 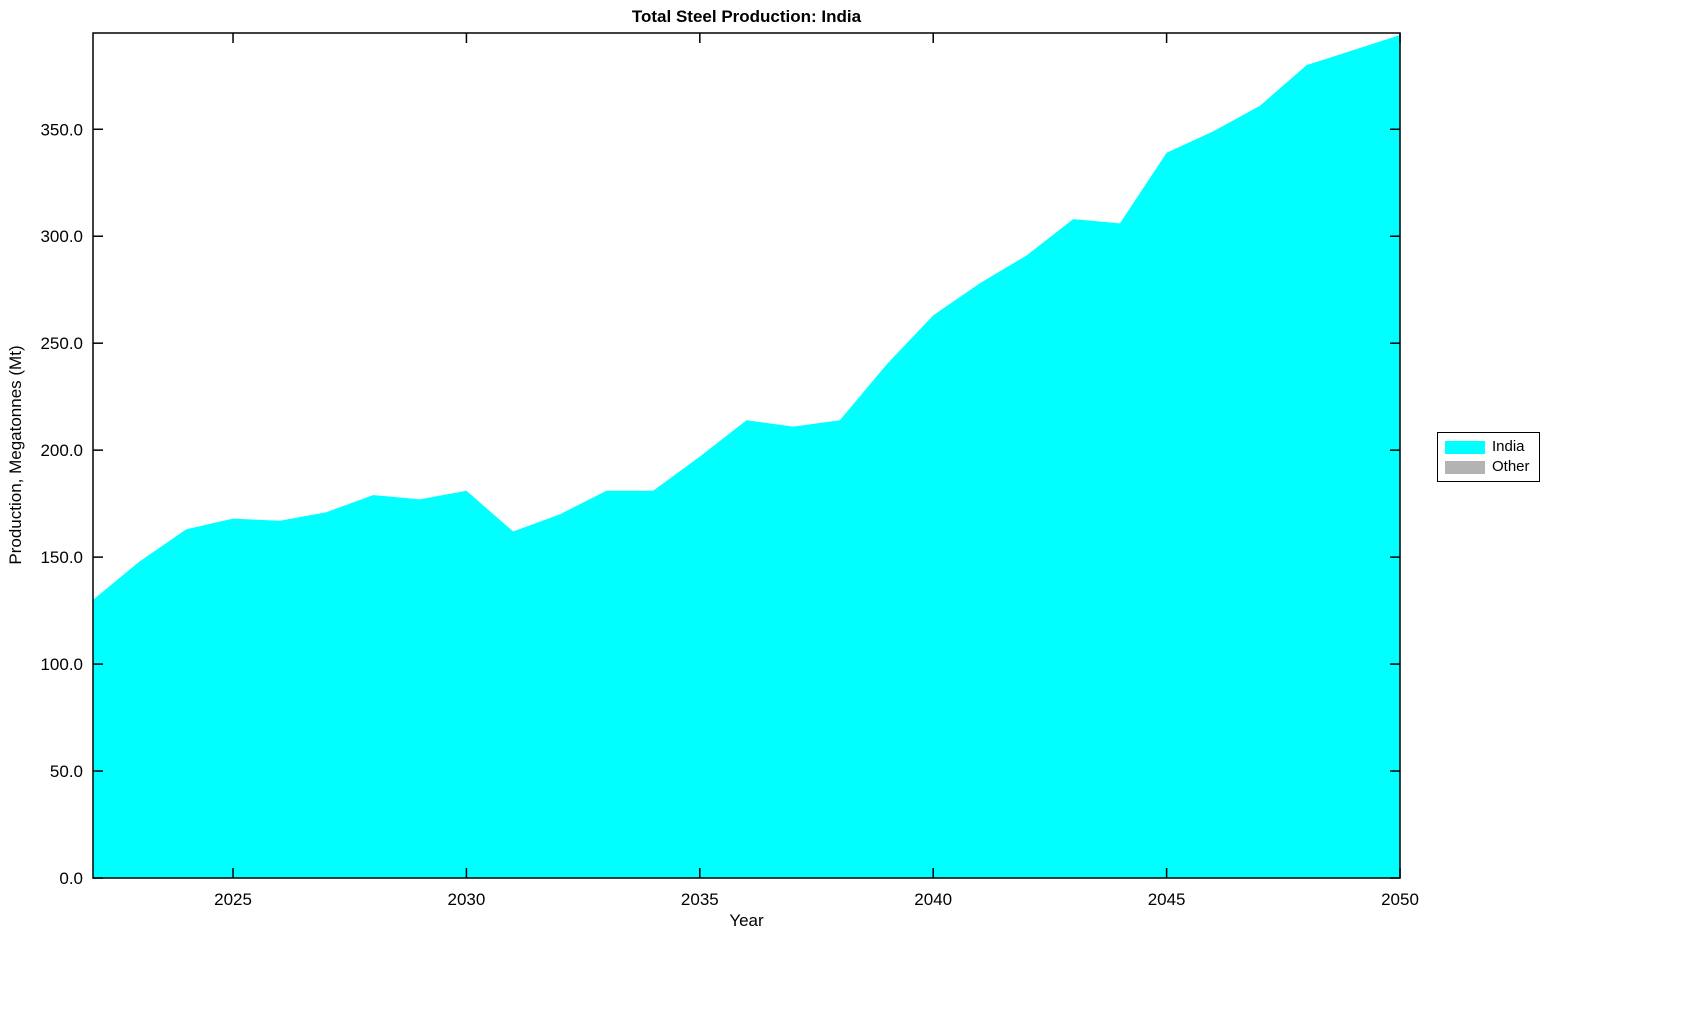 What do you see at coordinates (61, 664) in the screenshot?
I see `y-tick-label: 100.0` at bounding box center [61, 664].